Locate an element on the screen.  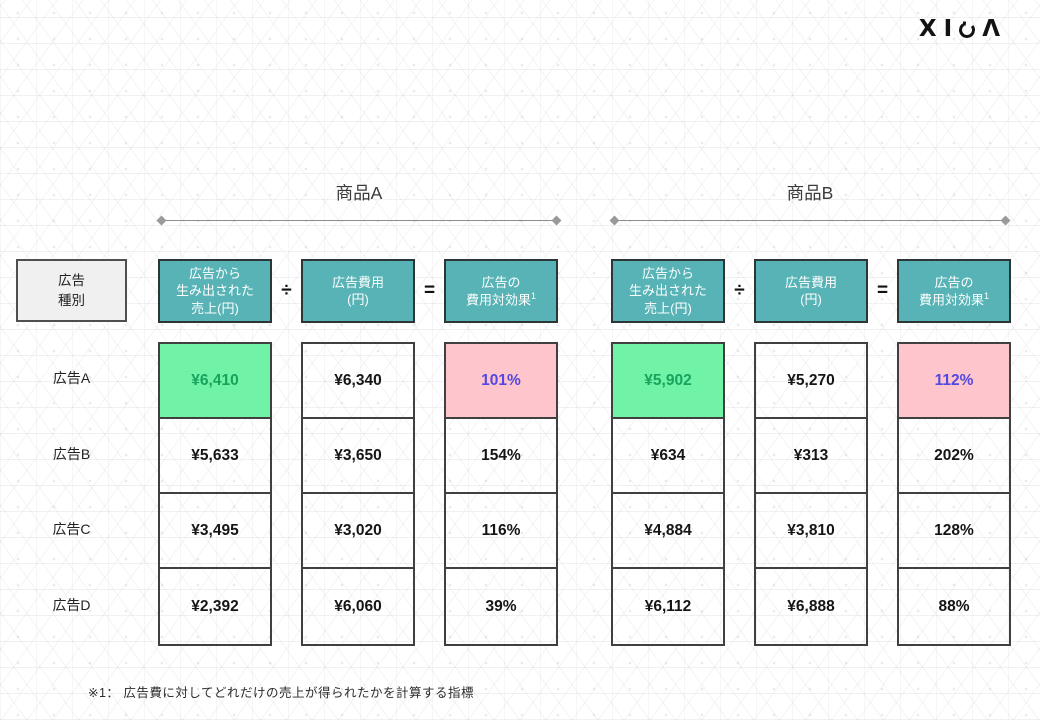
roi-cell: 88% is located at coordinates (954, 606).